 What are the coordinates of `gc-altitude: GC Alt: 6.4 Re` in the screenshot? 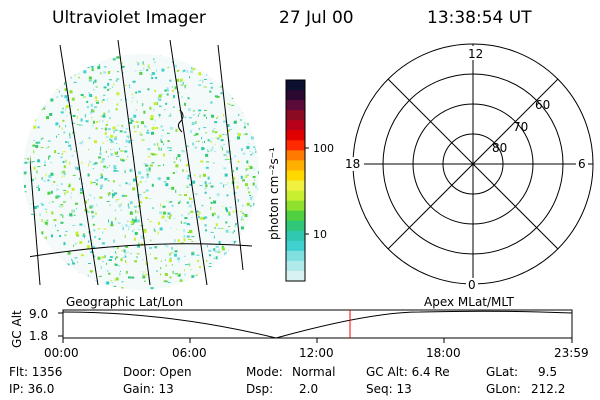 It's located at (408, 372).